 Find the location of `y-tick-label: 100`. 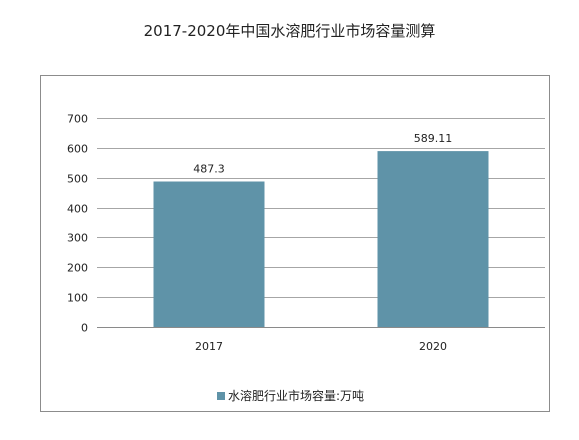

y-tick-label: 100 is located at coordinates (77, 298).